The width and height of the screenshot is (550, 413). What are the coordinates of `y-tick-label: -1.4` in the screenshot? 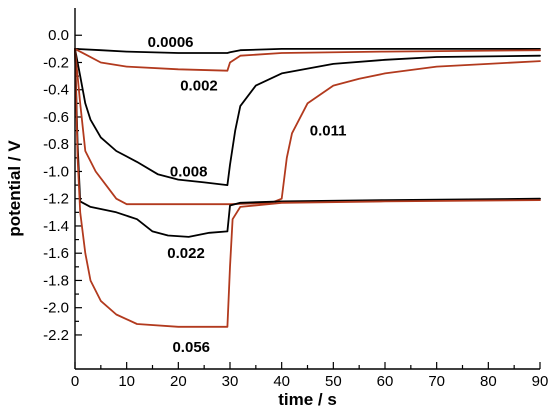 It's located at (56, 226).